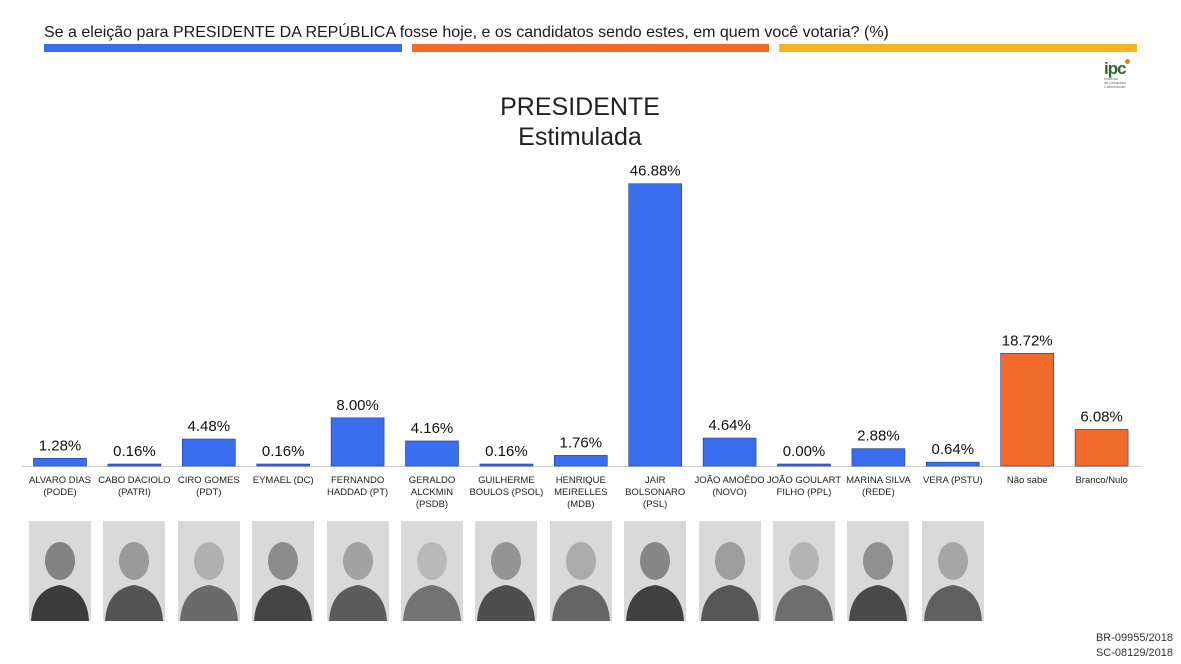 The height and width of the screenshot is (664, 1181). What do you see at coordinates (60, 486) in the screenshot?
I see `category-label: ALVARO DIAS (PODE)` at bounding box center [60, 486].